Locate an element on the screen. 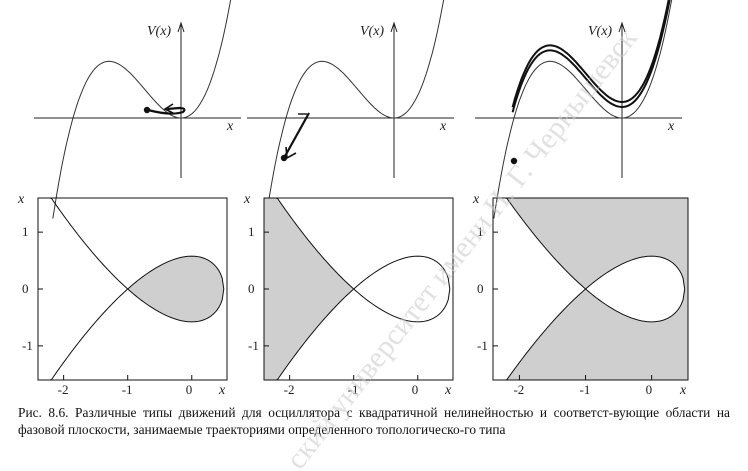 This screenshot has height=471, width=748. phase-panel-1: -2 -1 0 1 0 -1 x x is located at coordinates (122, 295).